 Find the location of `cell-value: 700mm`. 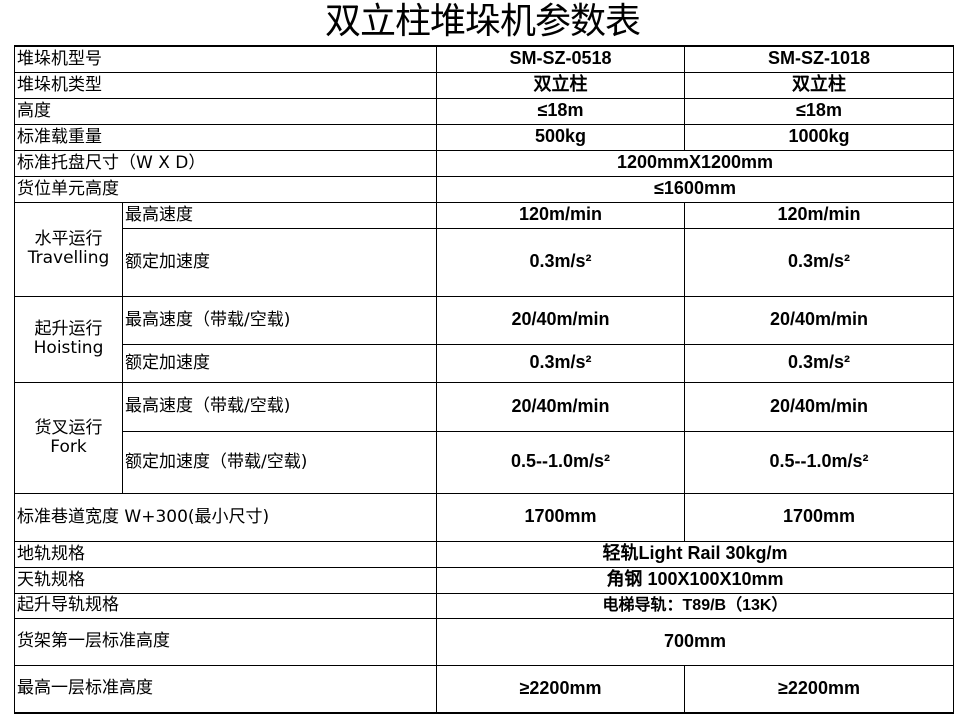

cell-value: 700mm is located at coordinates (695, 641).